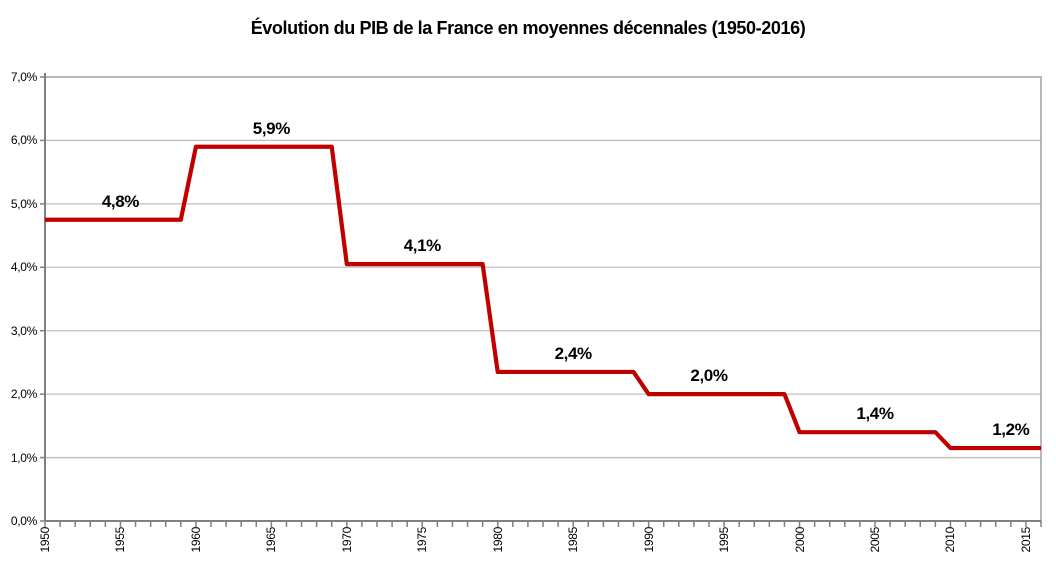 The image size is (1056, 573). I want to click on data-label: 2,0%, so click(709, 376).